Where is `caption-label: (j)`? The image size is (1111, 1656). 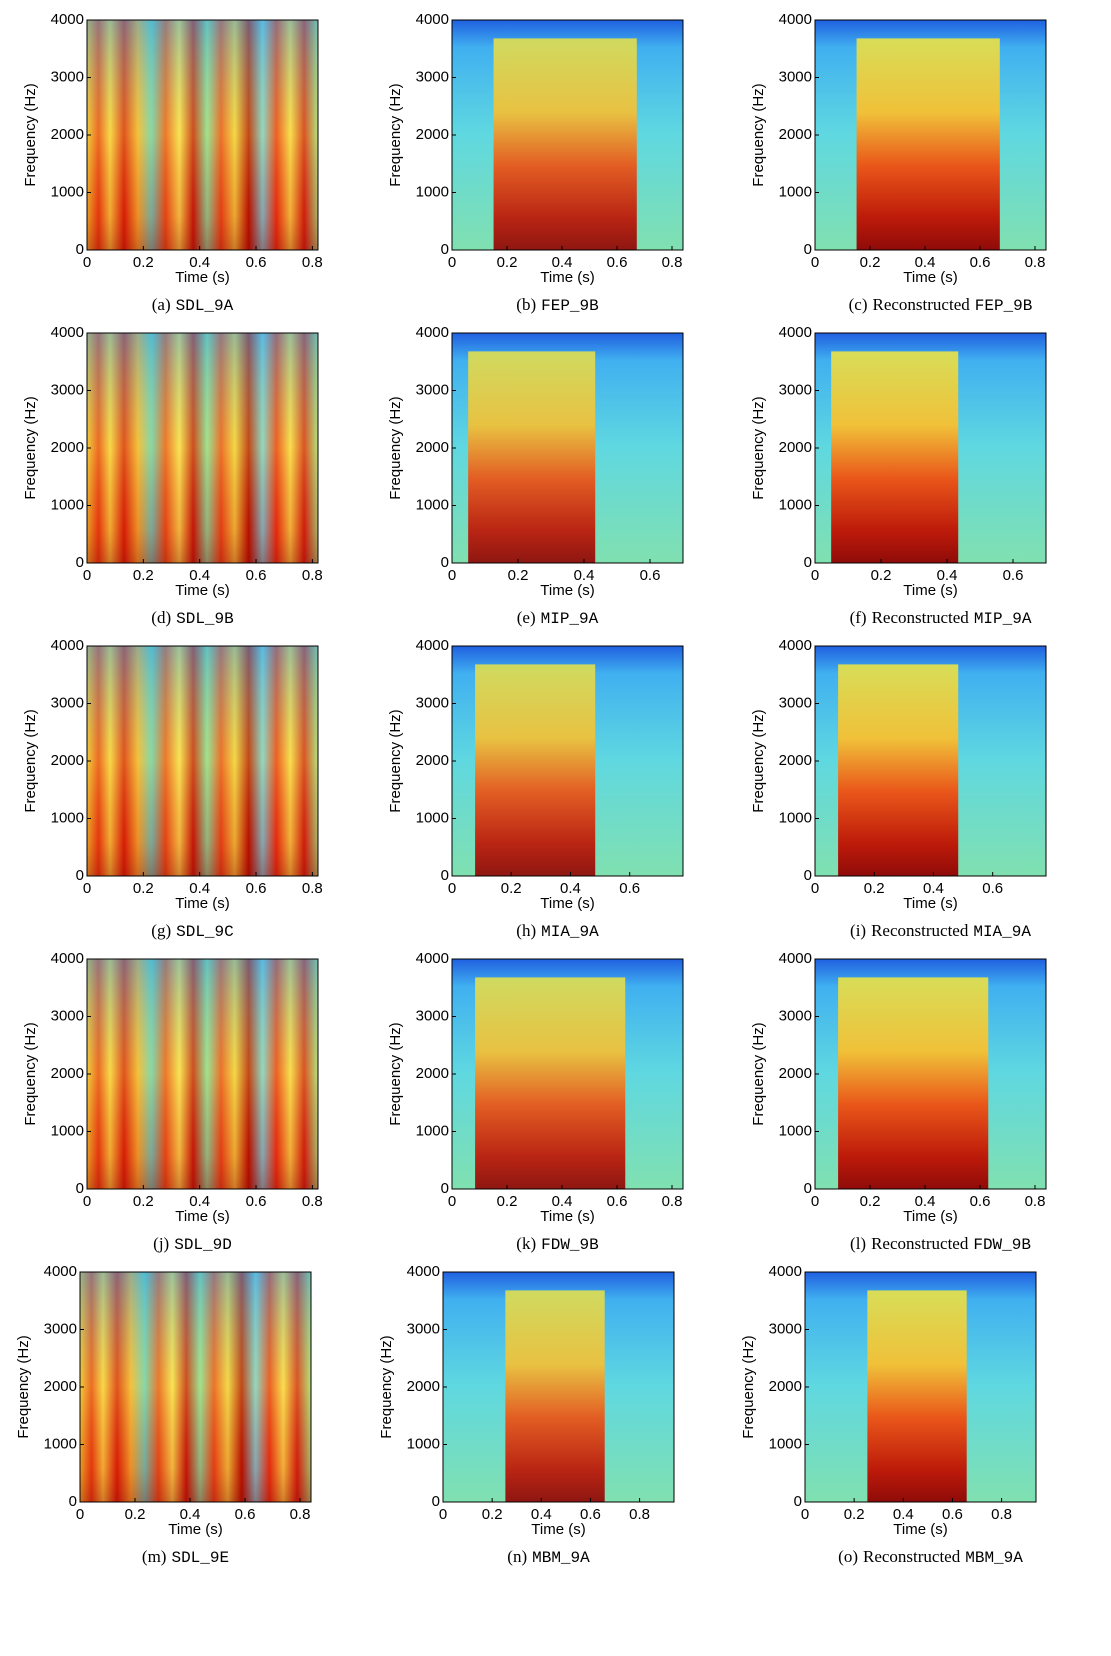
caption-label: (j) is located at coordinates (161, 1243).